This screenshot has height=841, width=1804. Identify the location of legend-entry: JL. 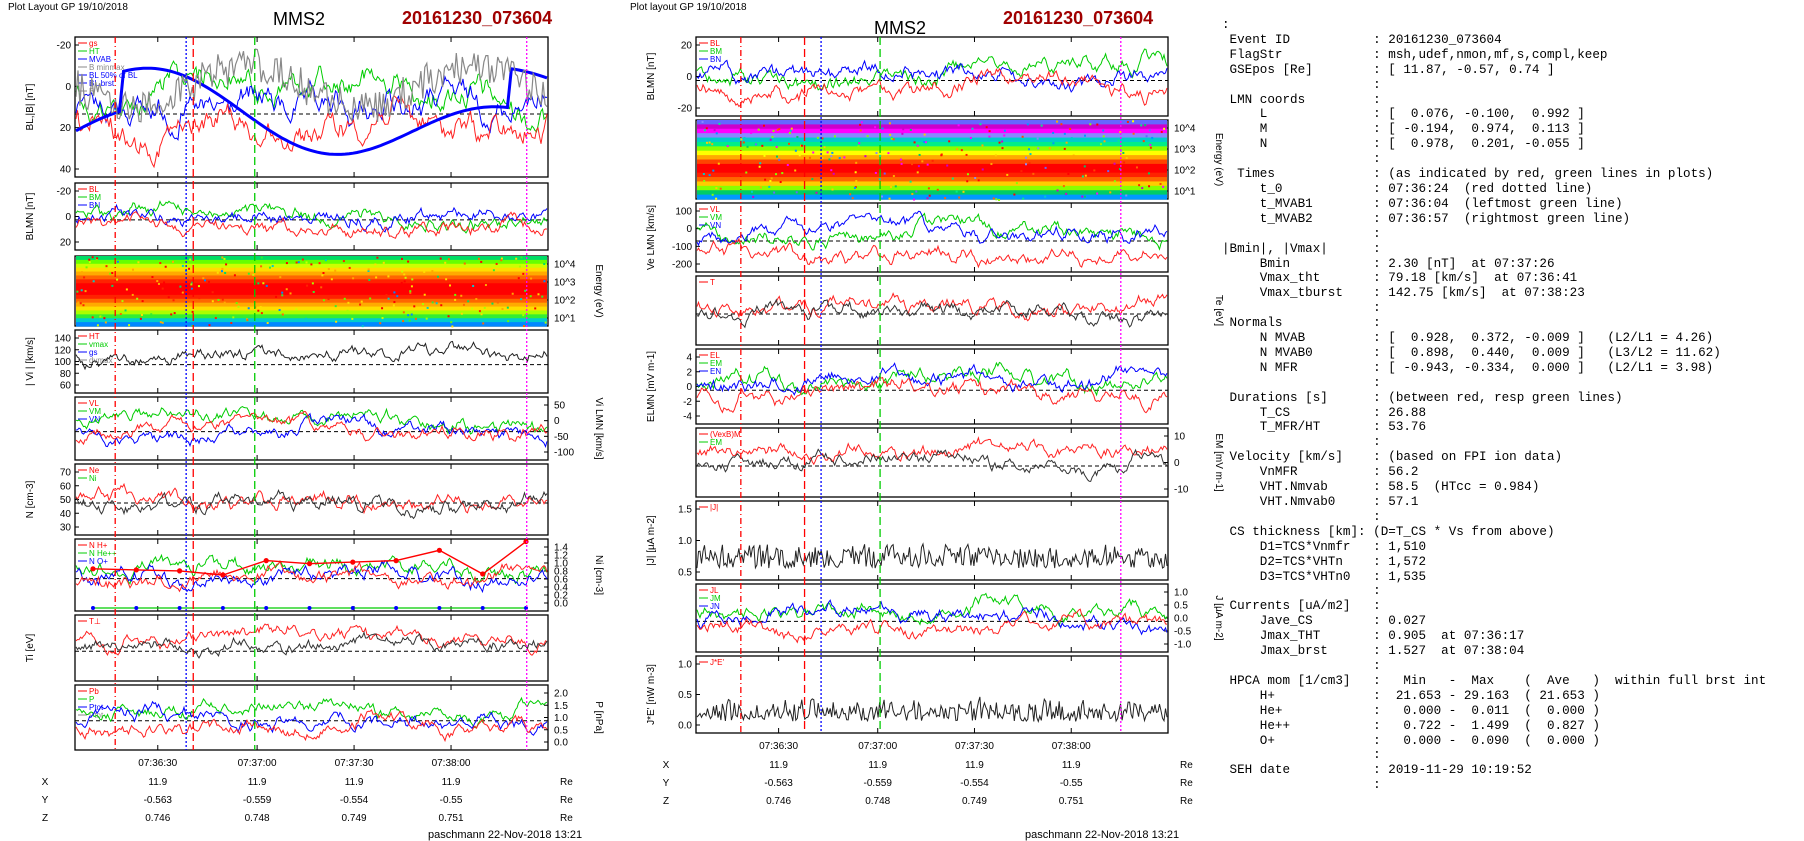
(714, 590).